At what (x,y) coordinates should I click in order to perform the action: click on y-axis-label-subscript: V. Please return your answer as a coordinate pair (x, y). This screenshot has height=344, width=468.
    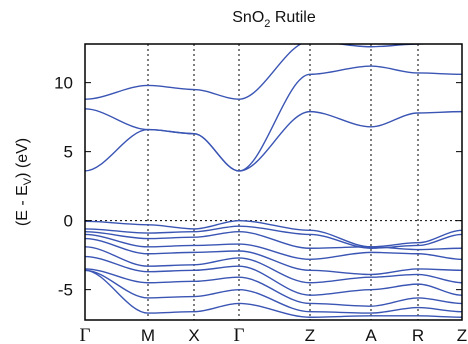
    Looking at the image, I should click on (28, 181).